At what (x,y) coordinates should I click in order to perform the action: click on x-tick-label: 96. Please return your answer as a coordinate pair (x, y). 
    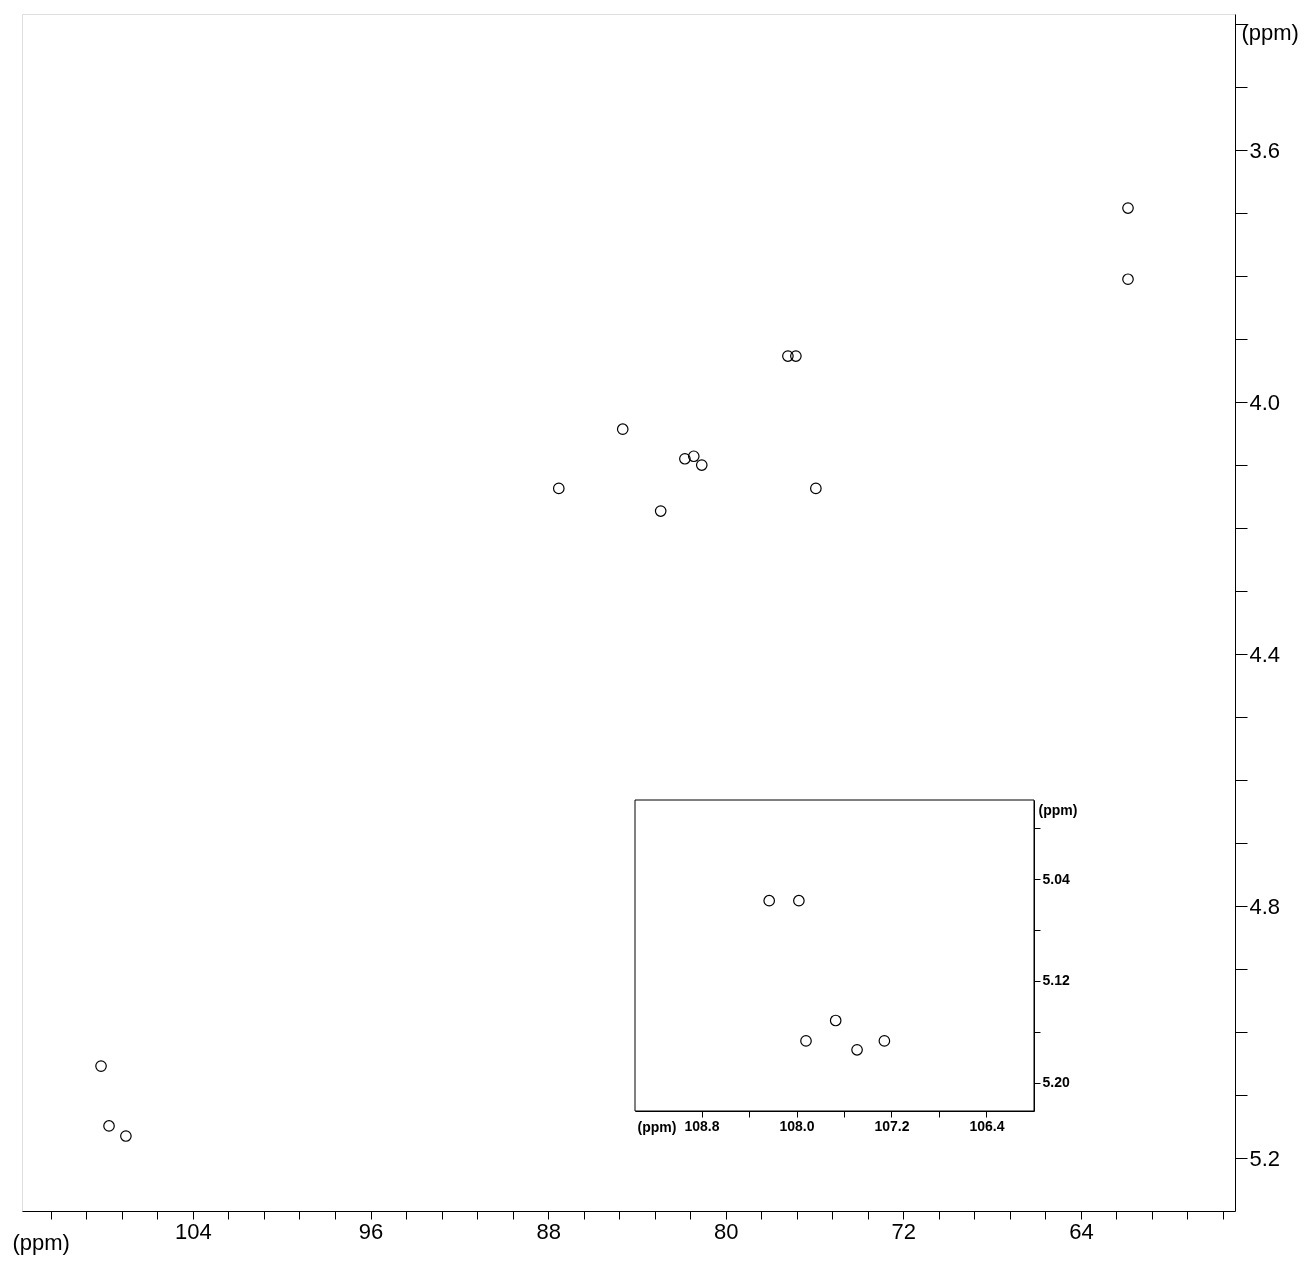
    Looking at the image, I should click on (371, 1231).